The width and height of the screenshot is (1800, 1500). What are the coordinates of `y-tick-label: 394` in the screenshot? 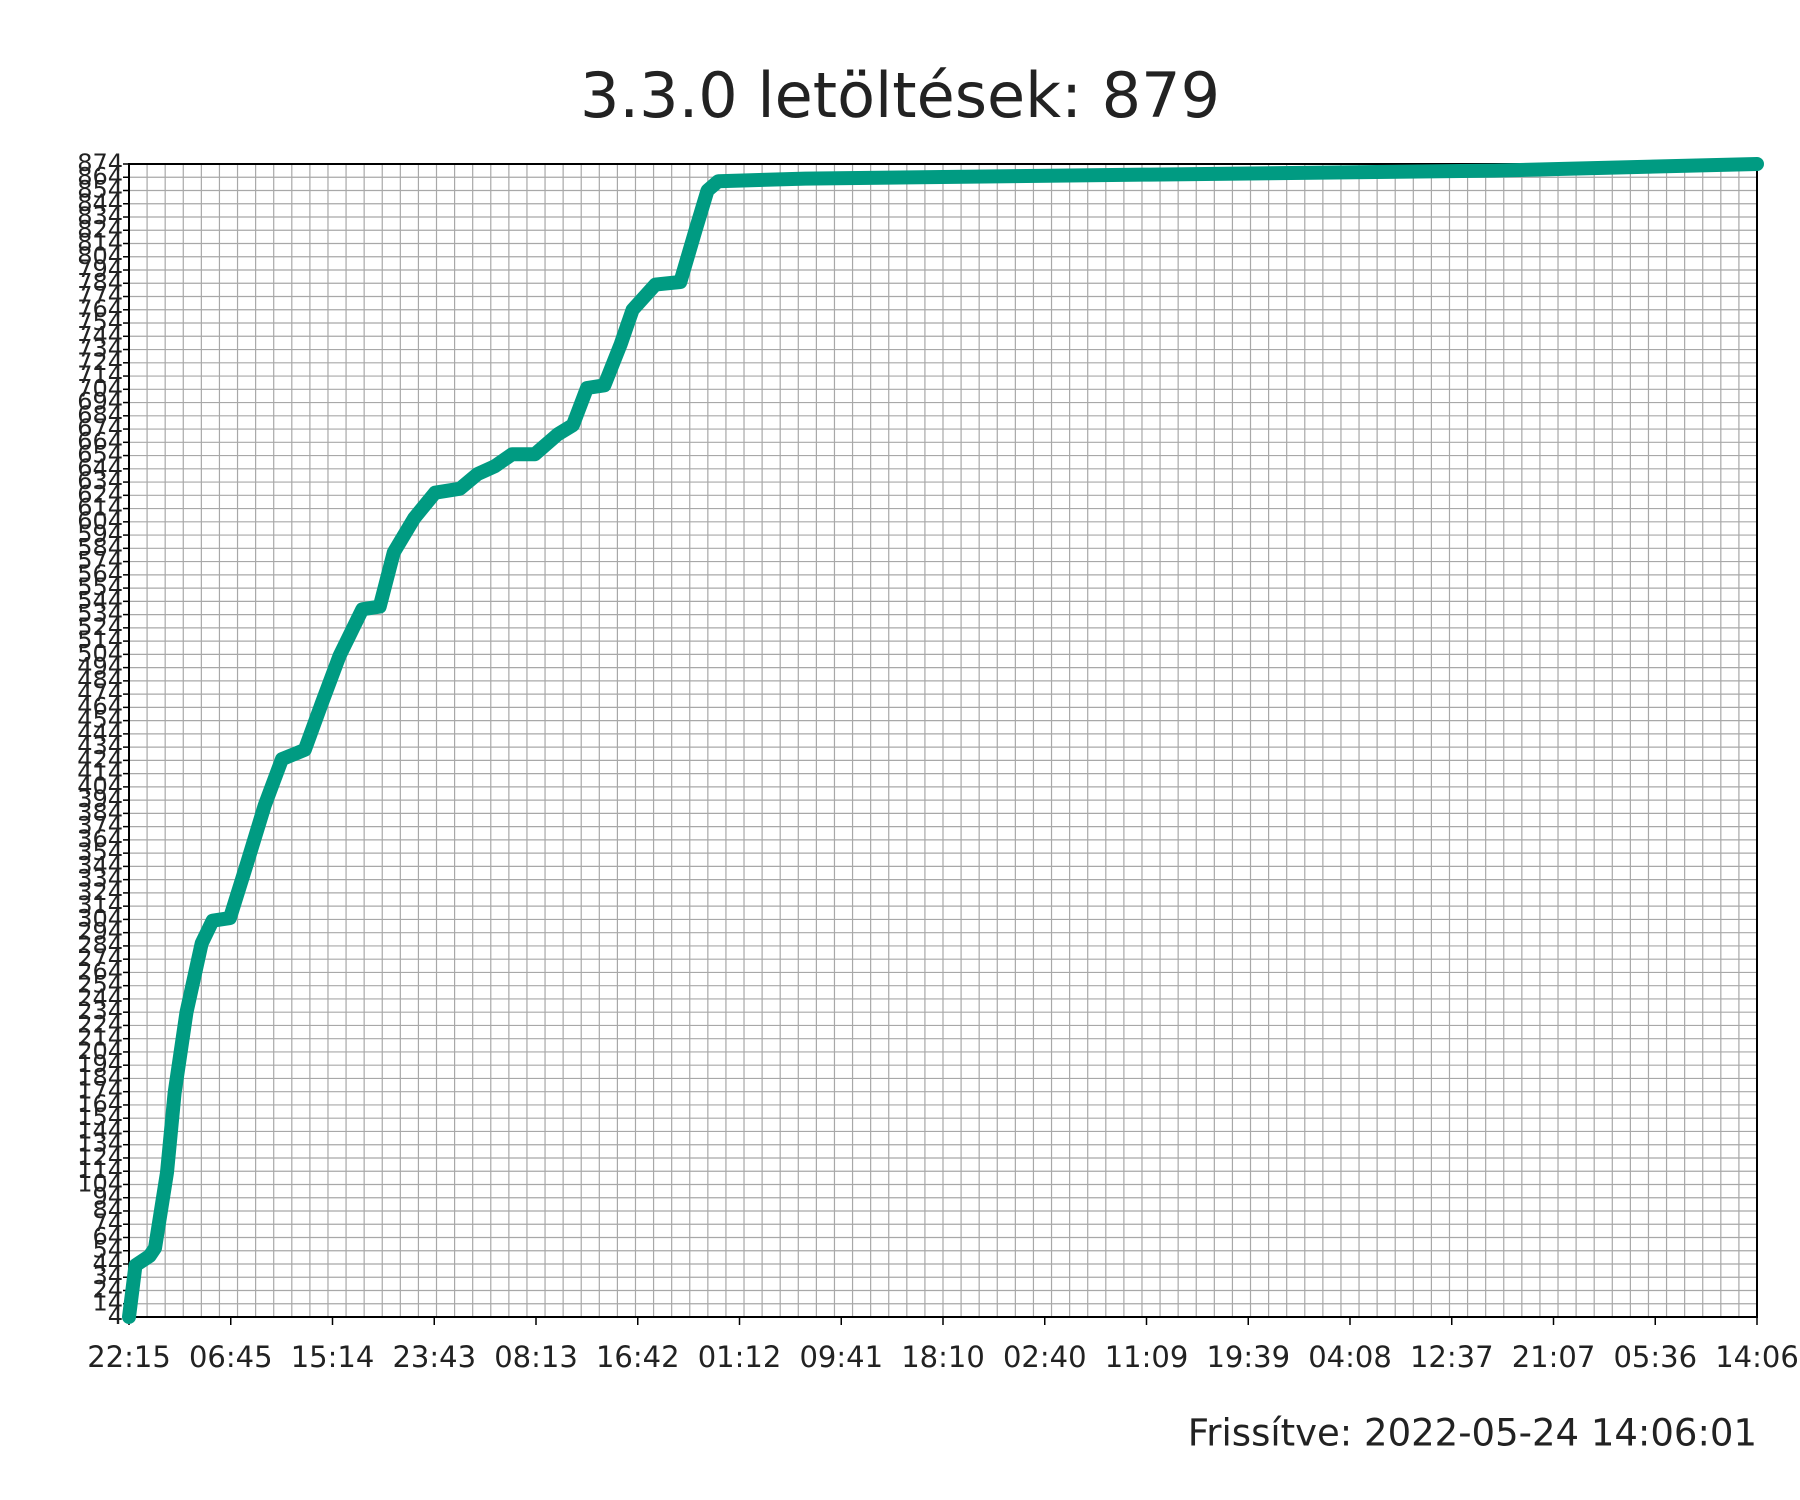 It's located at (100, 799).